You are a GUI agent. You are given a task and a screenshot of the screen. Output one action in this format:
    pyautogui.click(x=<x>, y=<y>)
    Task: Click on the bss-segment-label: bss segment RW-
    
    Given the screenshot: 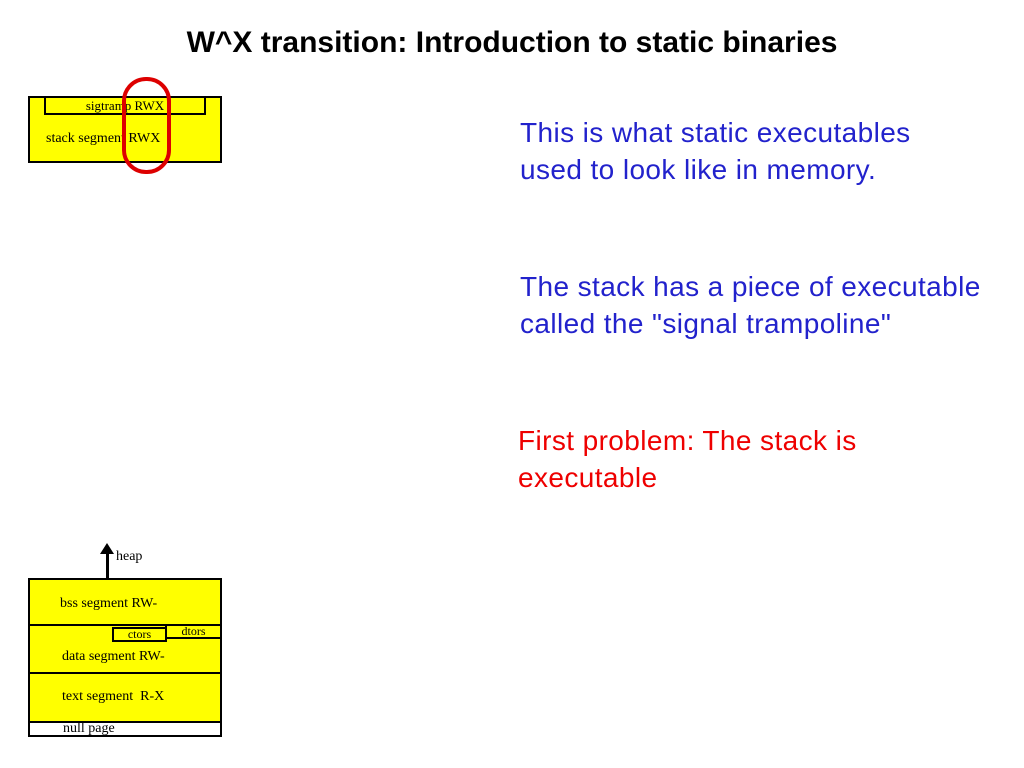 What is the action you would take?
    pyautogui.click(x=109, y=603)
    